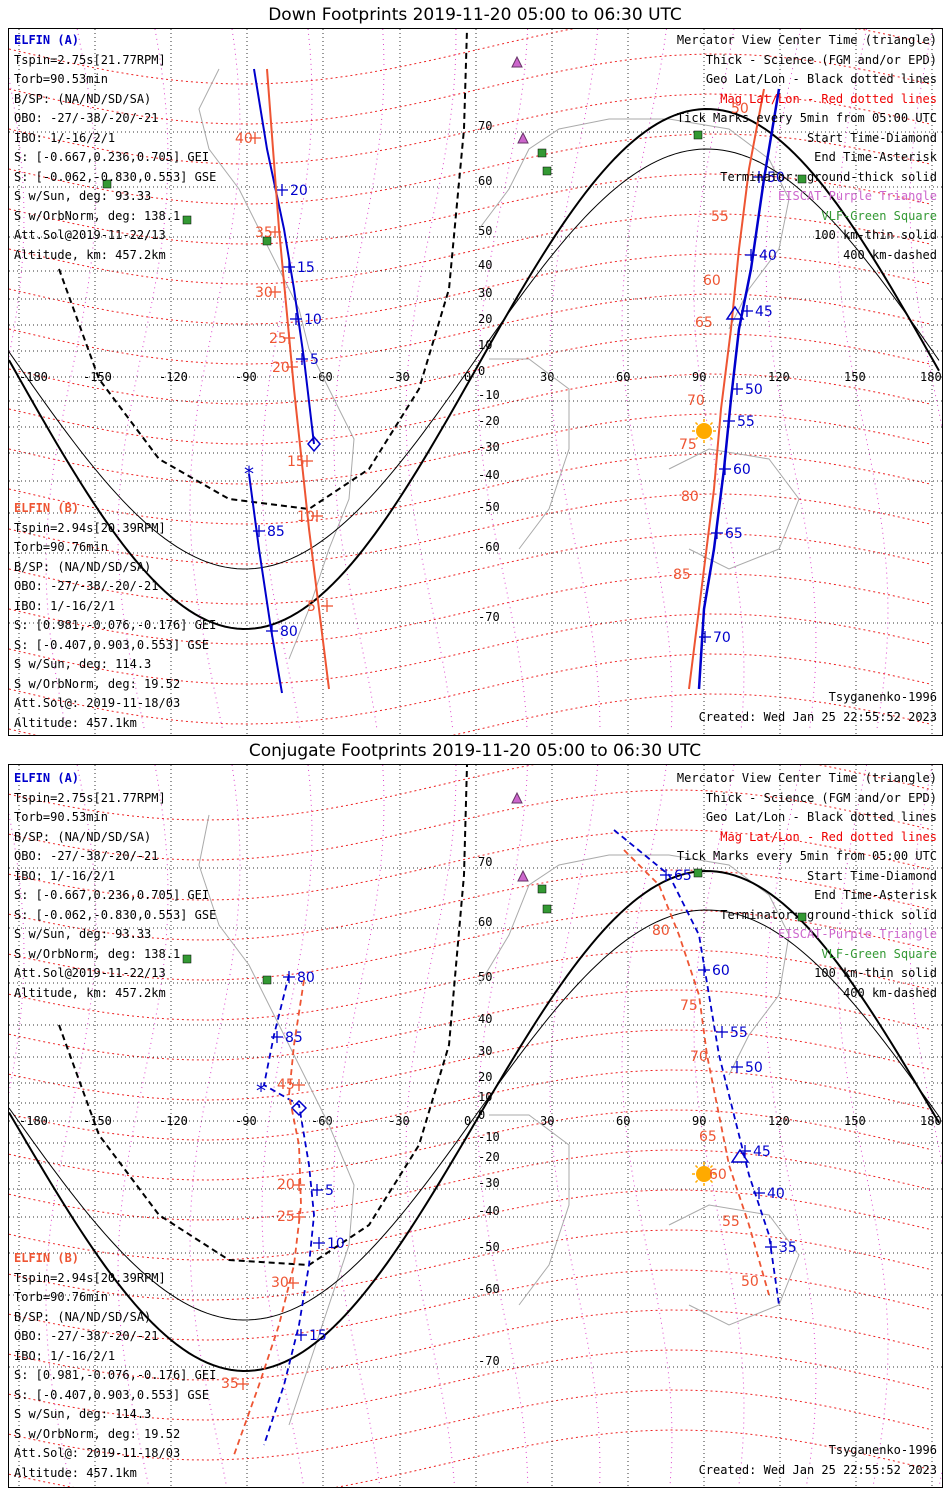 This screenshot has width=950, height=1500. I want to click on lon-label: -30, so click(399, 377).